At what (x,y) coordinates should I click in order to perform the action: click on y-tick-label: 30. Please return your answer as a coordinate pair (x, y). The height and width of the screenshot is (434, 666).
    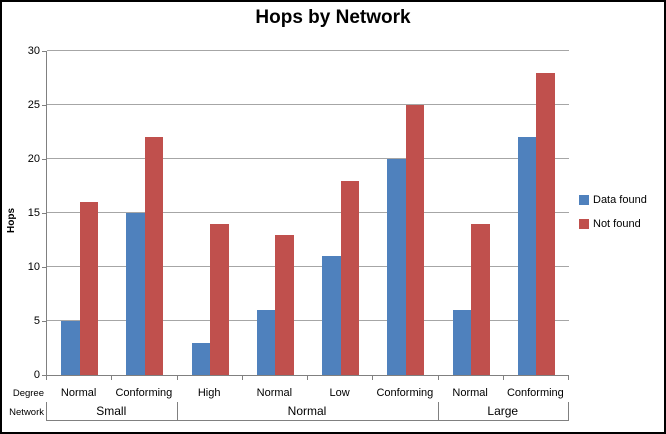
    Looking at the image, I should click on (33, 51).